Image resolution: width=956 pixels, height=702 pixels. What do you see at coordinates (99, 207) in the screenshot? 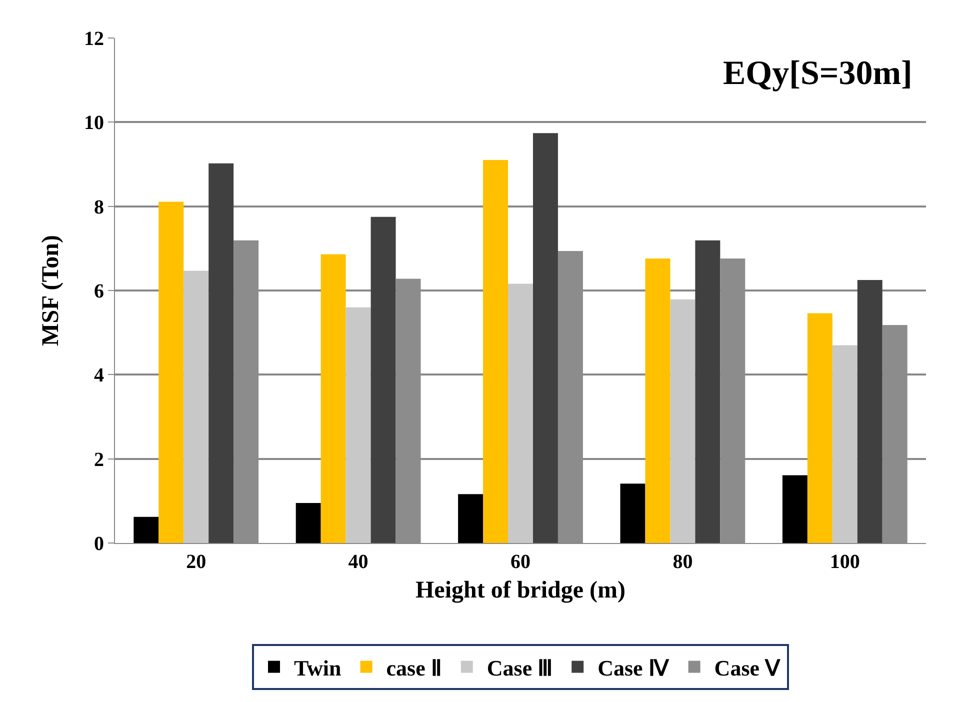
I see `y-tick-label: 8` at bounding box center [99, 207].